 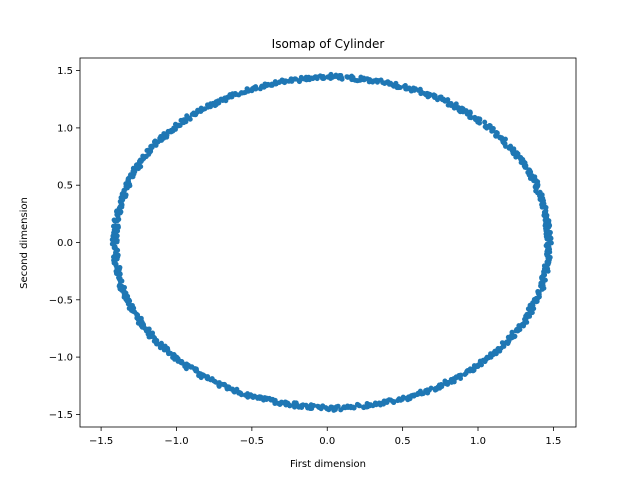 What do you see at coordinates (65, 71) in the screenshot?
I see `y-tick-label: 1.5` at bounding box center [65, 71].